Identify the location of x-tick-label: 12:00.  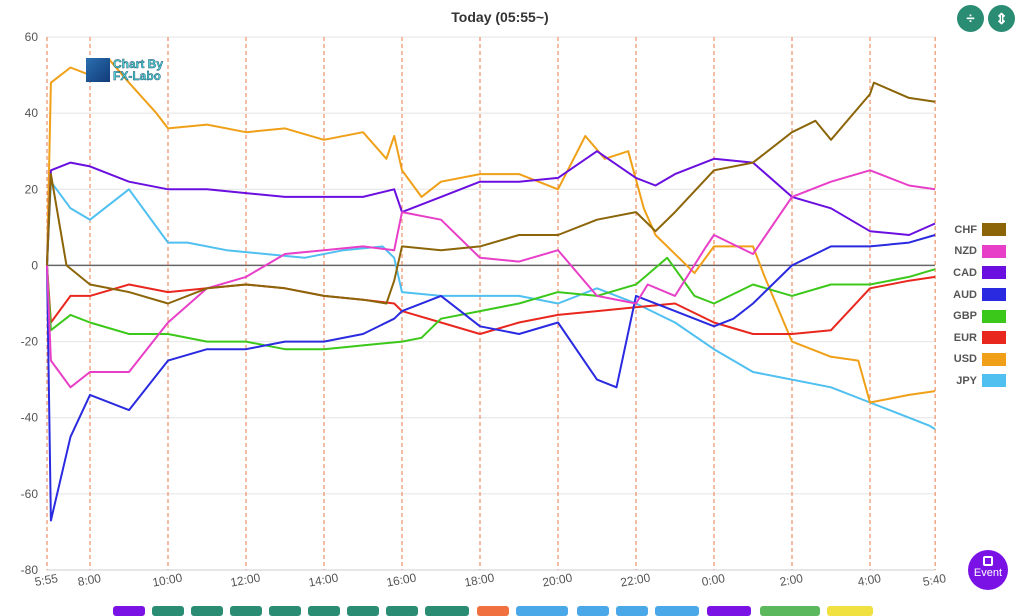
(245, 580).